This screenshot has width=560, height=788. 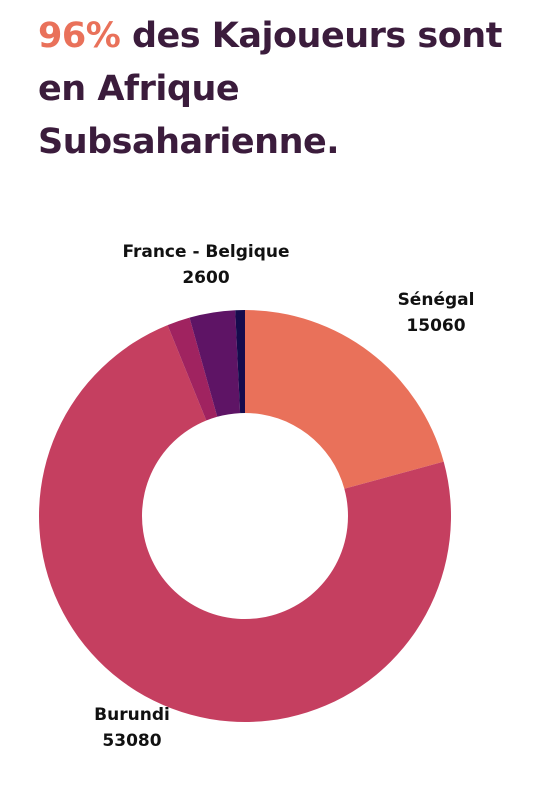 I want to click on headline-highlight: 96%, so click(x=79, y=36).